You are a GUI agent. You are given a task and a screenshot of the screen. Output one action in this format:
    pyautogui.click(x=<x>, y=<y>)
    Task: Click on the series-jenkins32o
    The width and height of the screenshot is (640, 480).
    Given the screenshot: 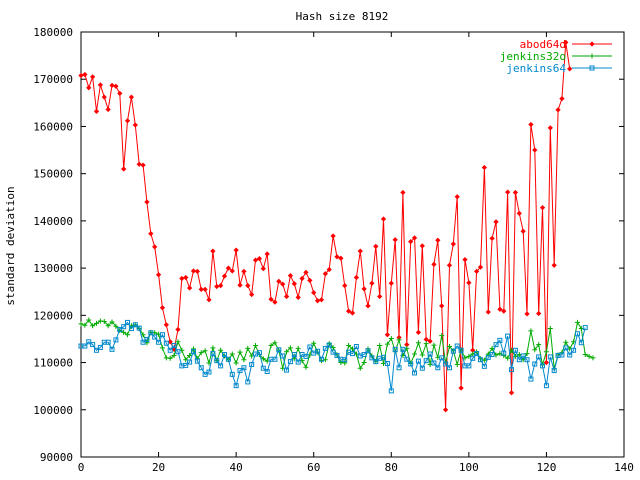 What is the action you would take?
    pyautogui.click(x=337, y=344)
    